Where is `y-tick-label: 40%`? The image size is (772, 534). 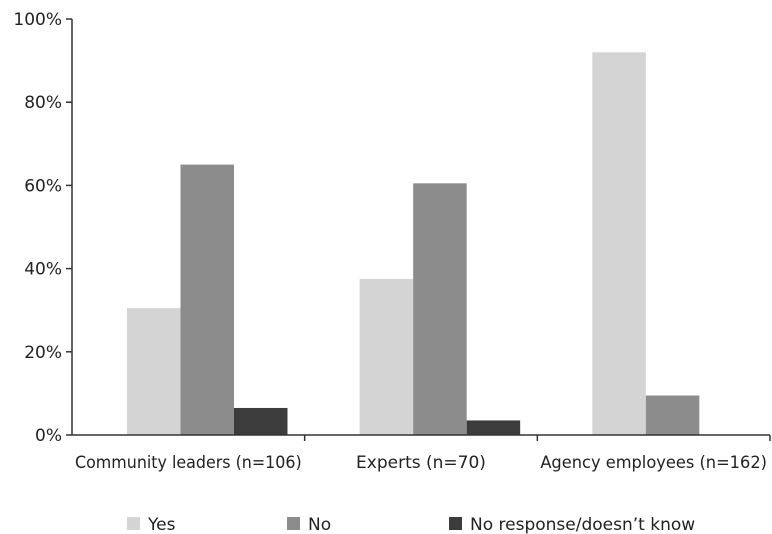
y-tick-label: 40% is located at coordinates (43, 270).